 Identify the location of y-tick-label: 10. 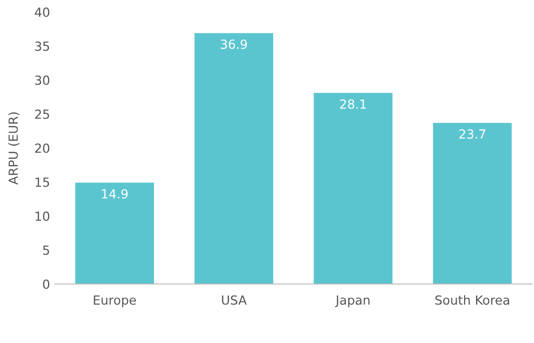
(43, 216).